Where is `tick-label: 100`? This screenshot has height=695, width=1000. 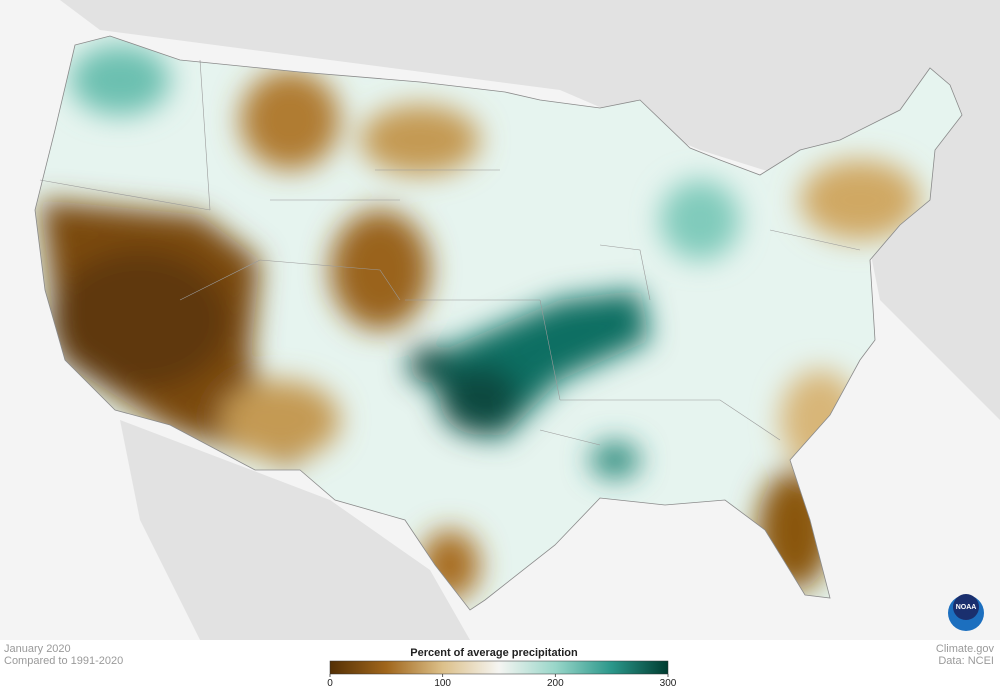 tick-label: 100 is located at coordinates (442, 683).